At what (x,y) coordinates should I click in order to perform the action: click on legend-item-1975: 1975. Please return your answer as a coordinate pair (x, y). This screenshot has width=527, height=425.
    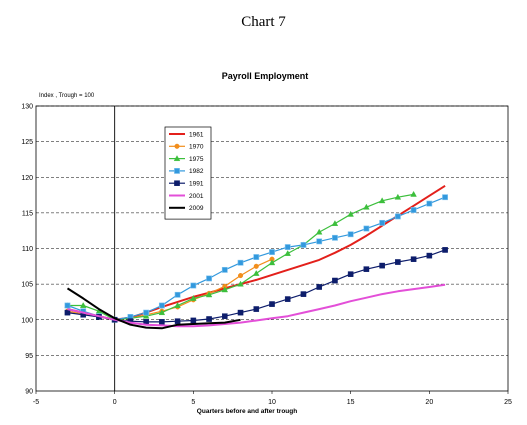
    Looking at the image, I should click on (186, 159).